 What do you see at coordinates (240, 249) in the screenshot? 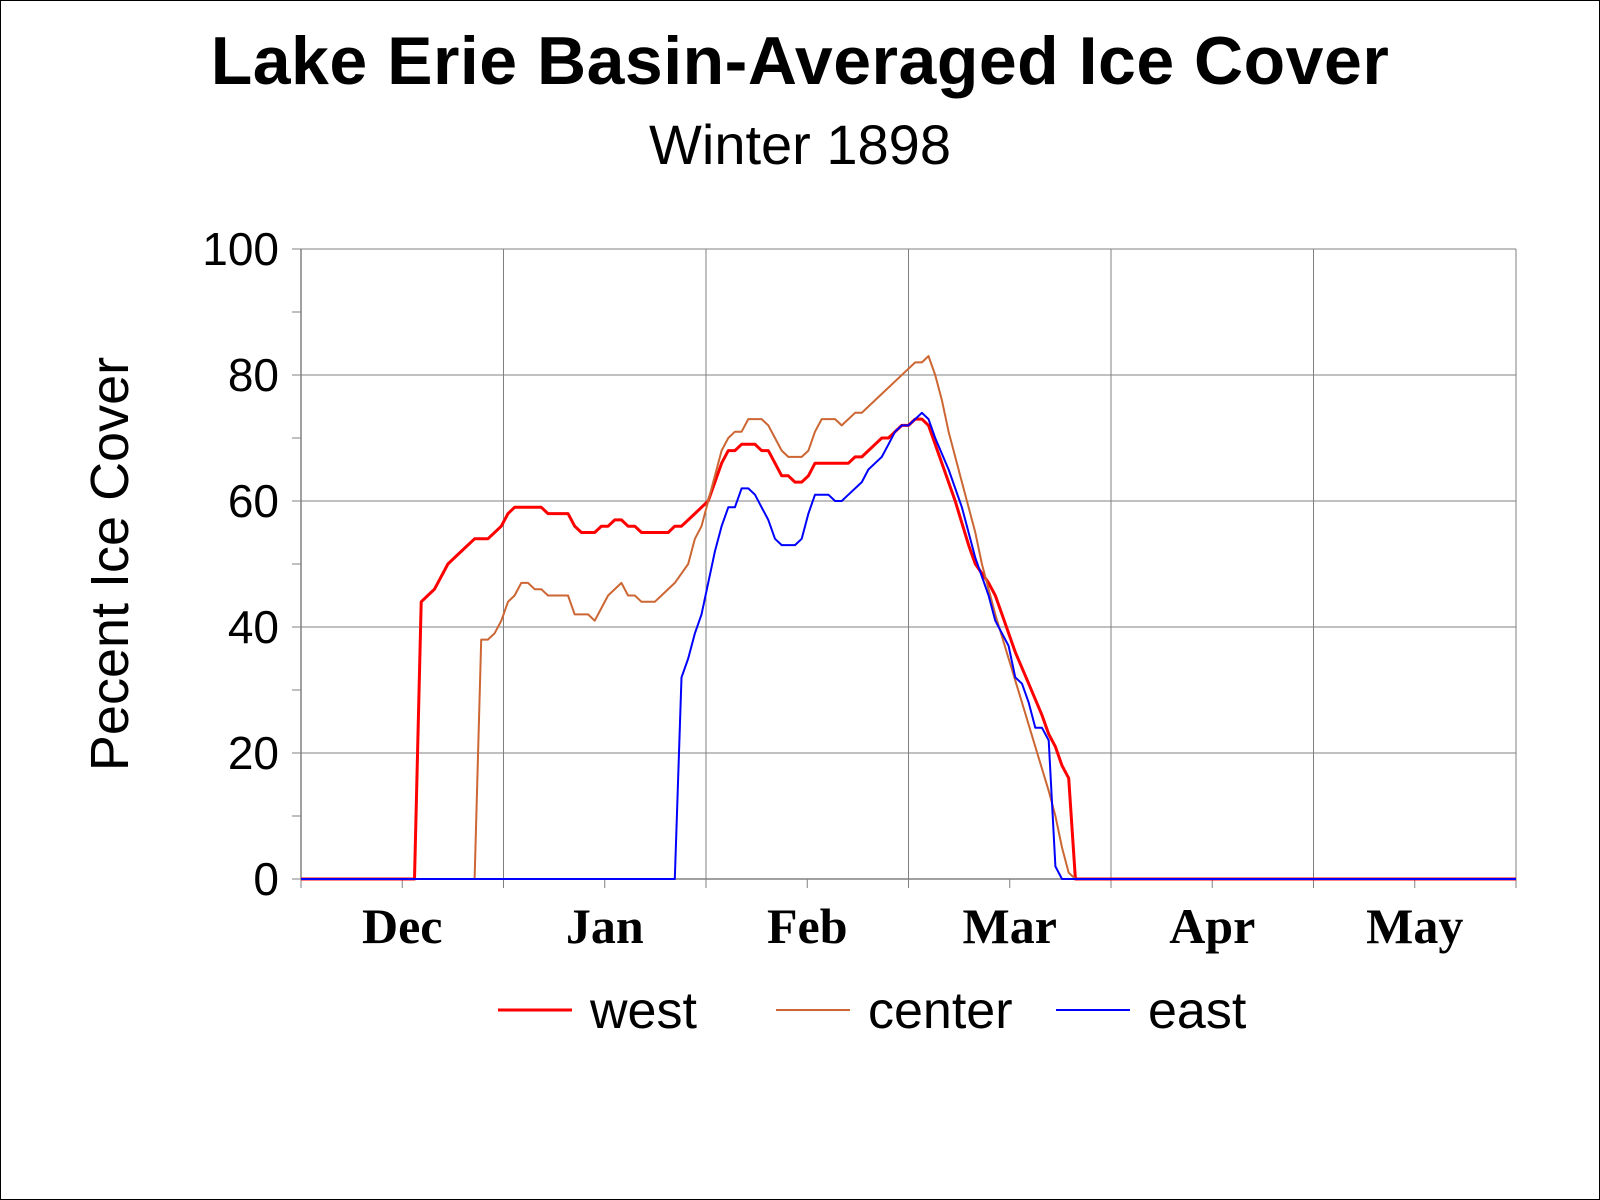
I see `y-tick-label: 100` at bounding box center [240, 249].